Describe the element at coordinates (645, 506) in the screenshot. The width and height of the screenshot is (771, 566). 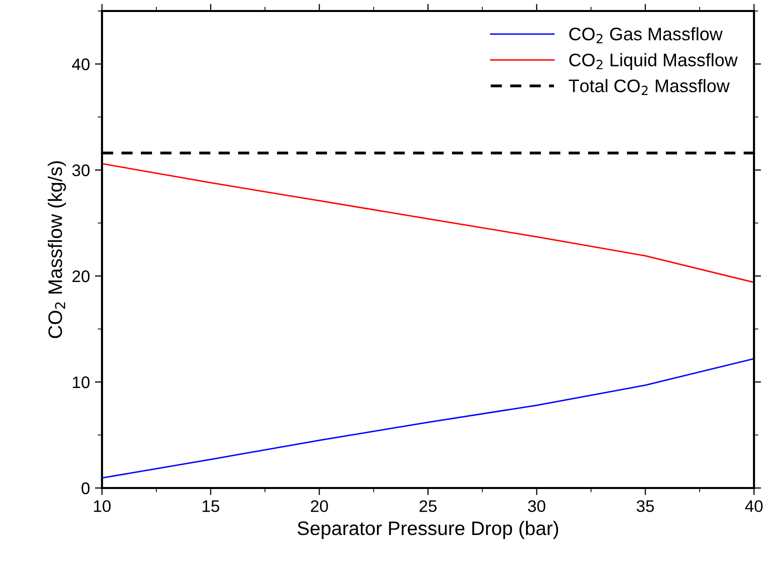
I see `x-tick-label: 35` at that location.